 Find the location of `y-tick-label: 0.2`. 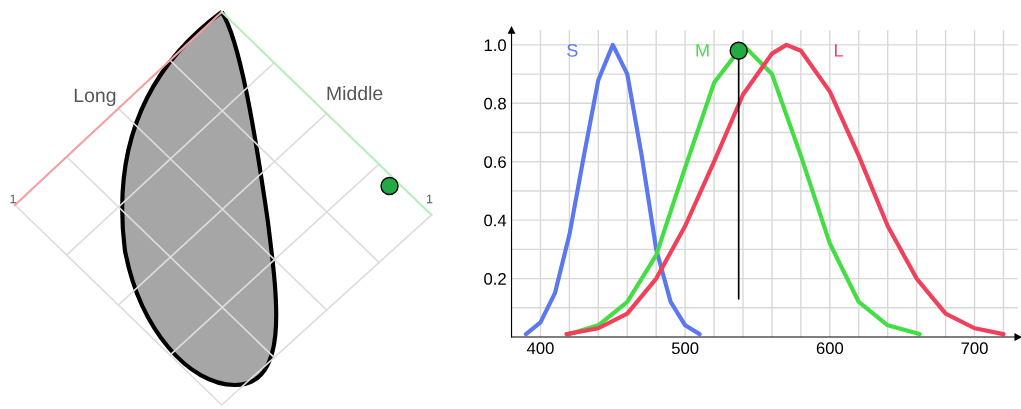

y-tick-label: 0.2 is located at coordinates (495, 278).